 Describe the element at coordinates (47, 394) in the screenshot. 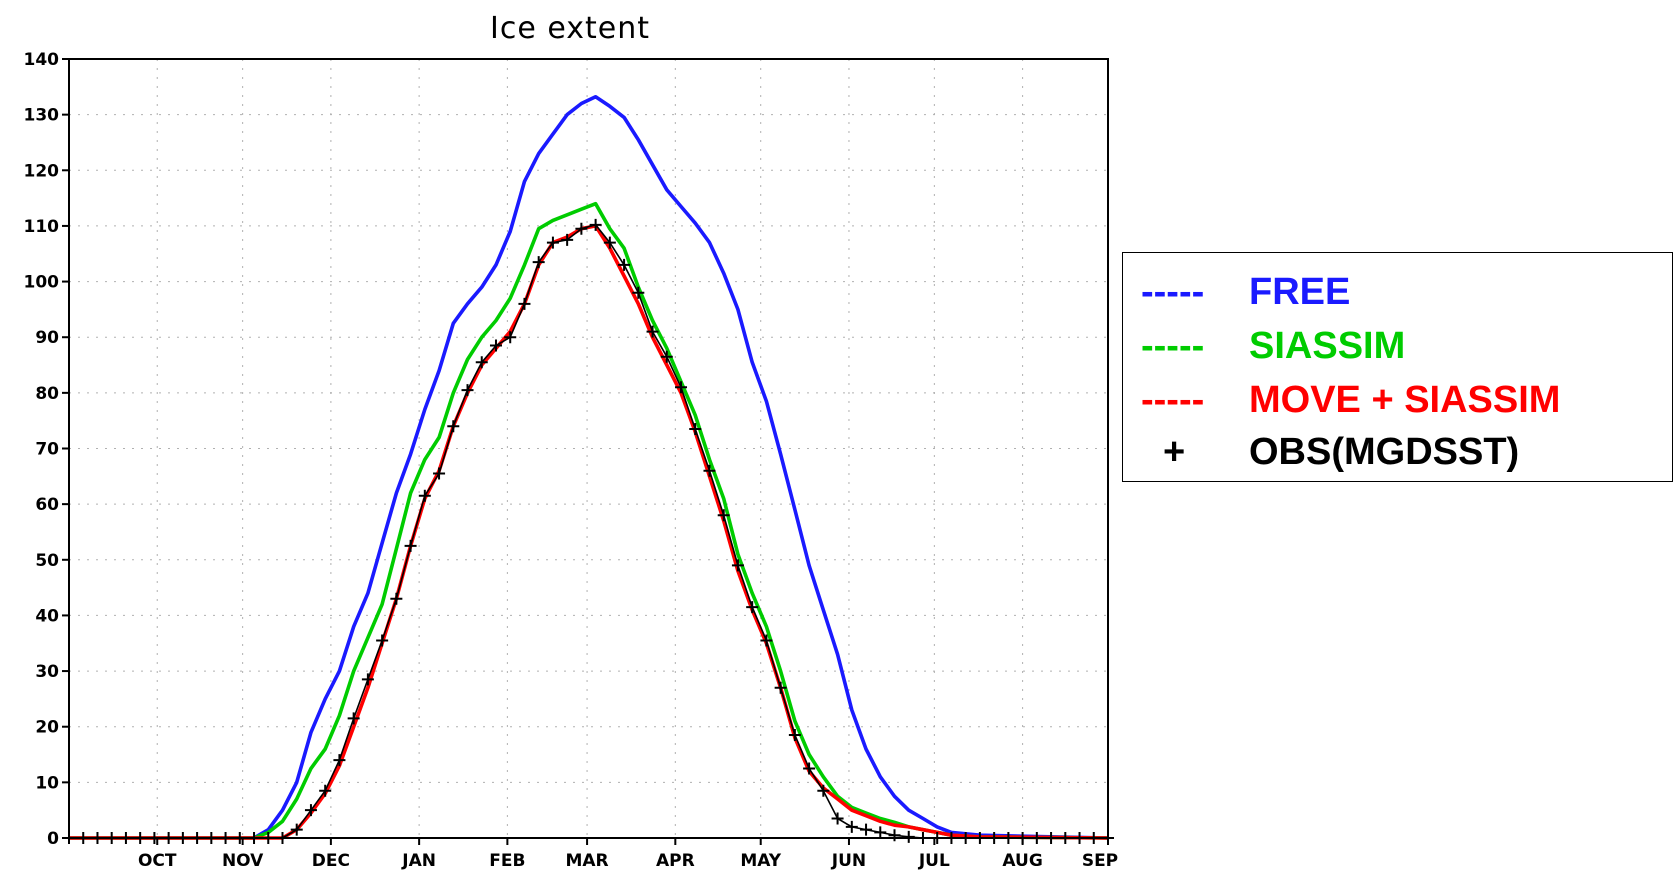

I see `y-tick-label: 80` at that location.